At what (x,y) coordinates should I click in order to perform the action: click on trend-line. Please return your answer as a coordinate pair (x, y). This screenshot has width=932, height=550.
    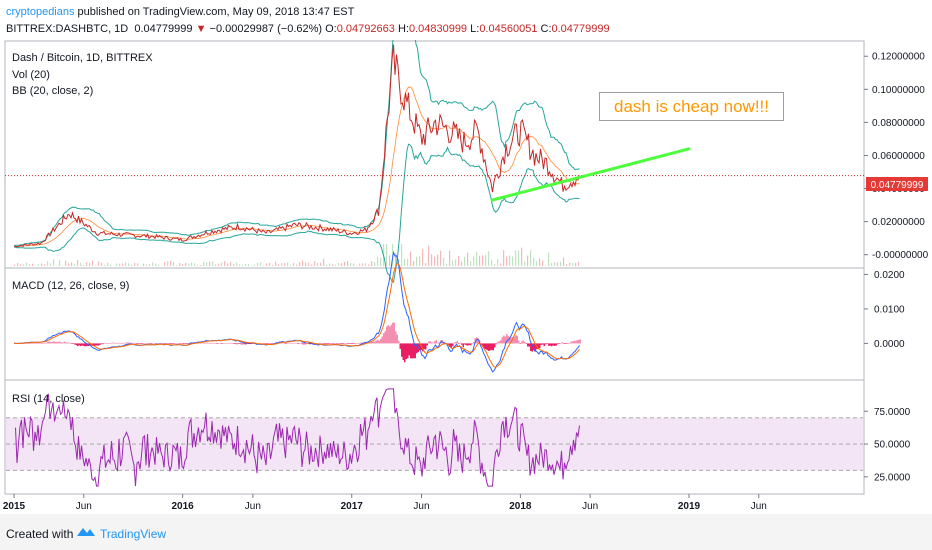
    Looking at the image, I should click on (590, 174).